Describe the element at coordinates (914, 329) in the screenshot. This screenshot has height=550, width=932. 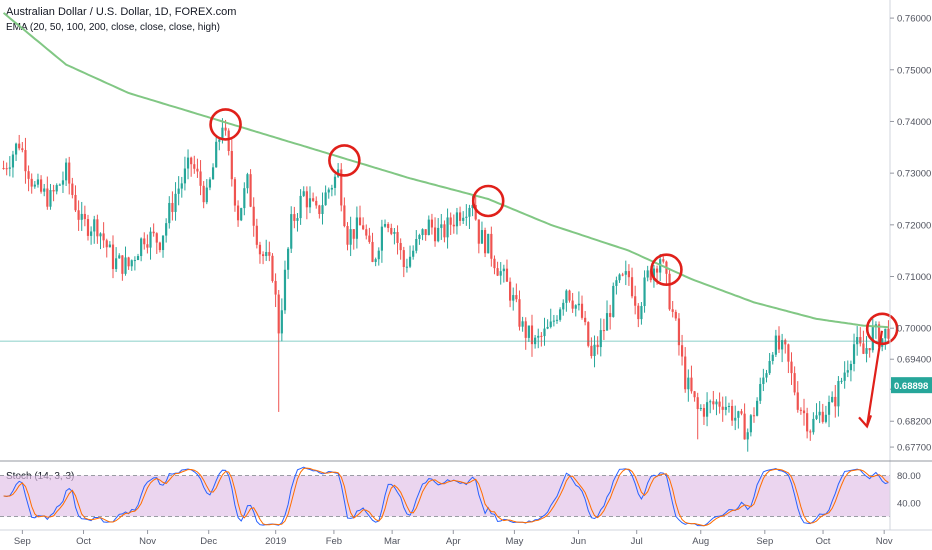
I see `y-tick-label: 0.70000` at that location.